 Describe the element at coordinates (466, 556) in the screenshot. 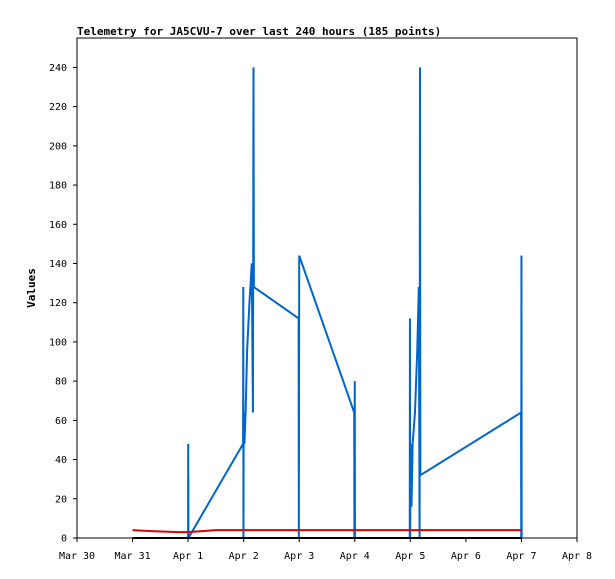

I see `x-tick-label: Apr 6` at that location.